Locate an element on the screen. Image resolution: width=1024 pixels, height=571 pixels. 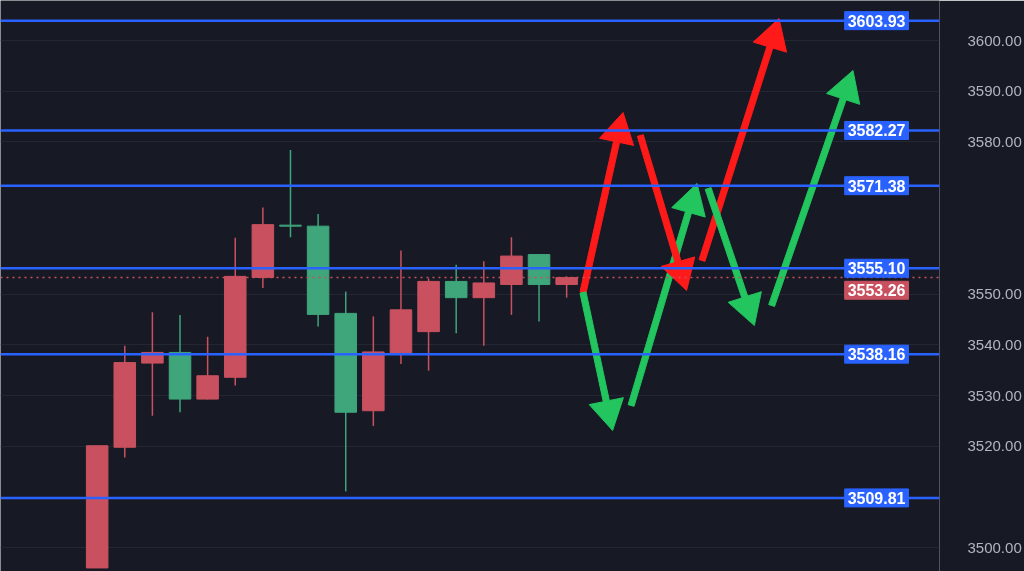
y-tick-label: 3540.00 is located at coordinates (994, 344).